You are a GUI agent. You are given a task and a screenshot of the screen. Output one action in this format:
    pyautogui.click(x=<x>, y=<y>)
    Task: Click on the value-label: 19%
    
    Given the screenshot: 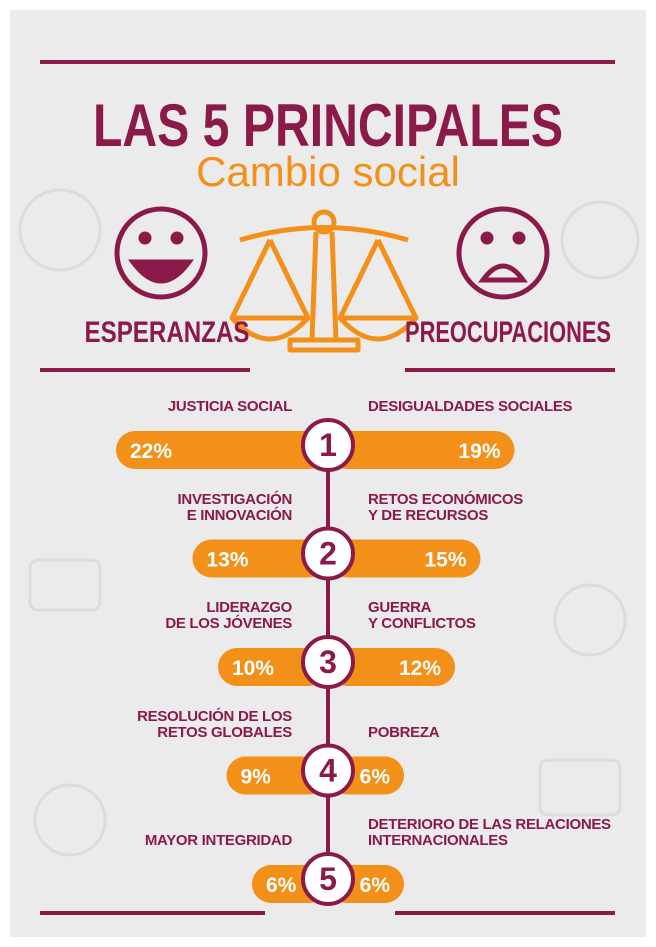 What is the action you would take?
    pyautogui.click(x=479, y=451)
    